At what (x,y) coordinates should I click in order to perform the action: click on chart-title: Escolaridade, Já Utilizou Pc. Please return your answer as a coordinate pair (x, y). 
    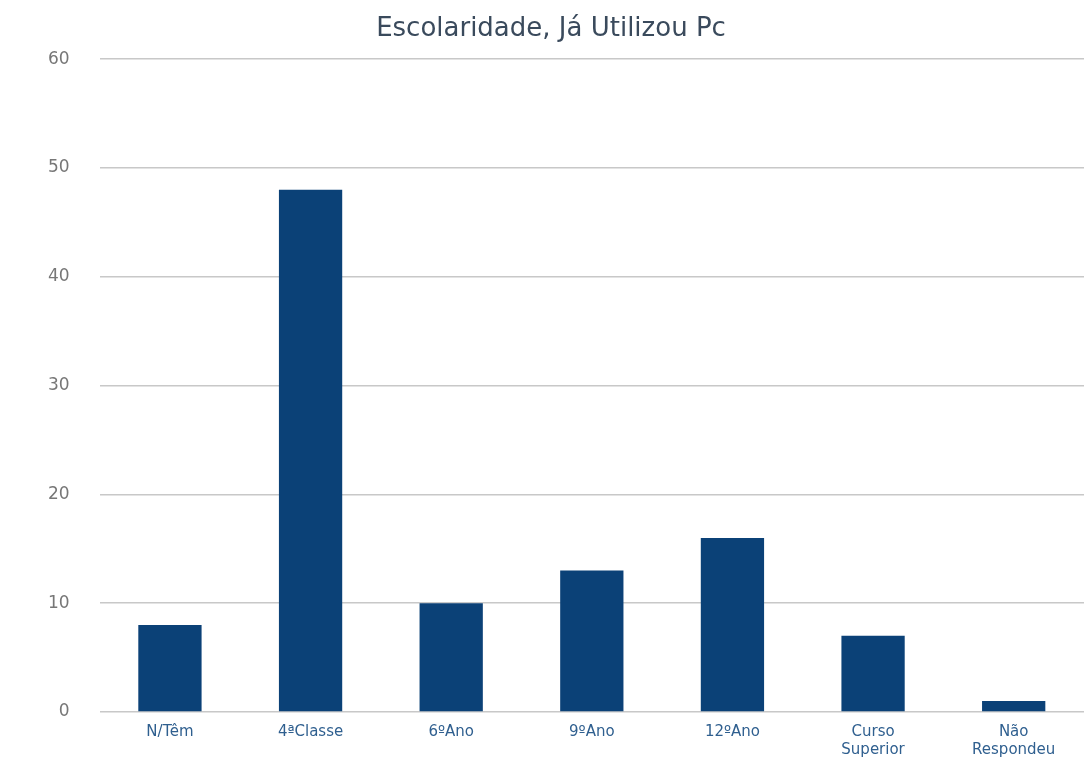
    Looking at the image, I should click on (551, 27).